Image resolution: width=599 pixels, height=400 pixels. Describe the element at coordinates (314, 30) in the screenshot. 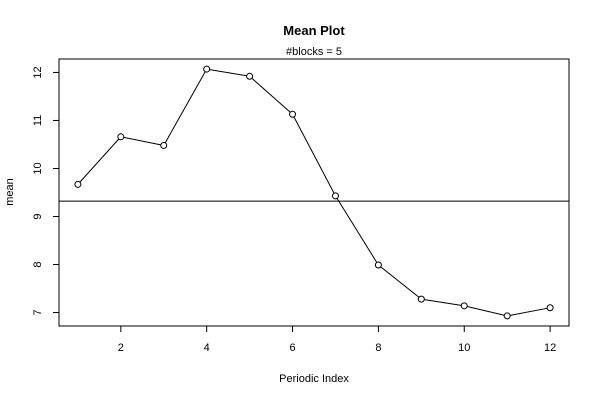

I see `chart-title: Mean Plot` at that location.